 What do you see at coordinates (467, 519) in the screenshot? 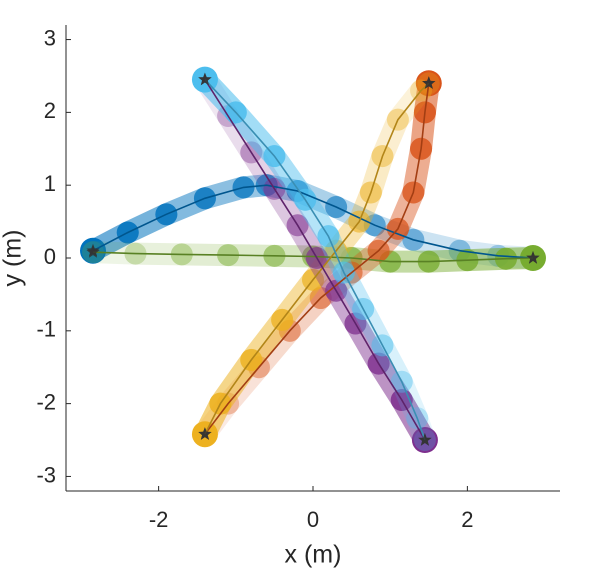
I see `x-tick-label: 2` at bounding box center [467, 519].